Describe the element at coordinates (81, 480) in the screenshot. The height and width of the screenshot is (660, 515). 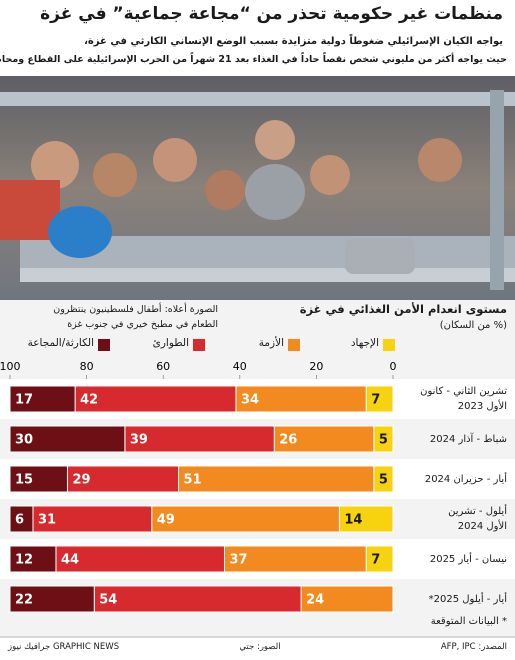
I see `value-label: 29` at that location.